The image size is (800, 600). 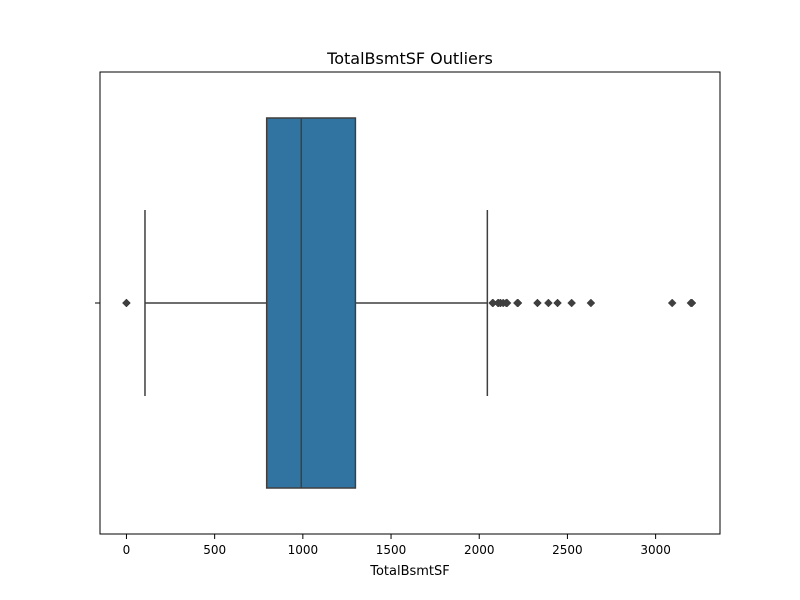 I want to click on x-tick-label: 3000, so click(x=655, y=550).